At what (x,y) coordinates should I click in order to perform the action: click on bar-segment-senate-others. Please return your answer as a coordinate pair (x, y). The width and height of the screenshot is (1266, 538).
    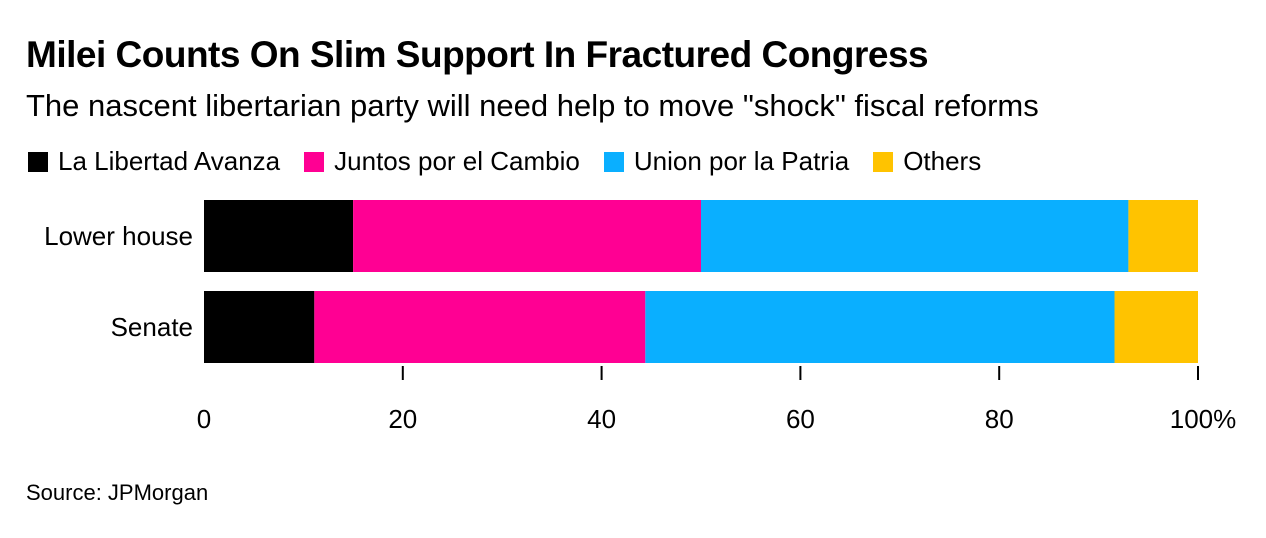
    Looking at the image, I should click on (1156, 327).